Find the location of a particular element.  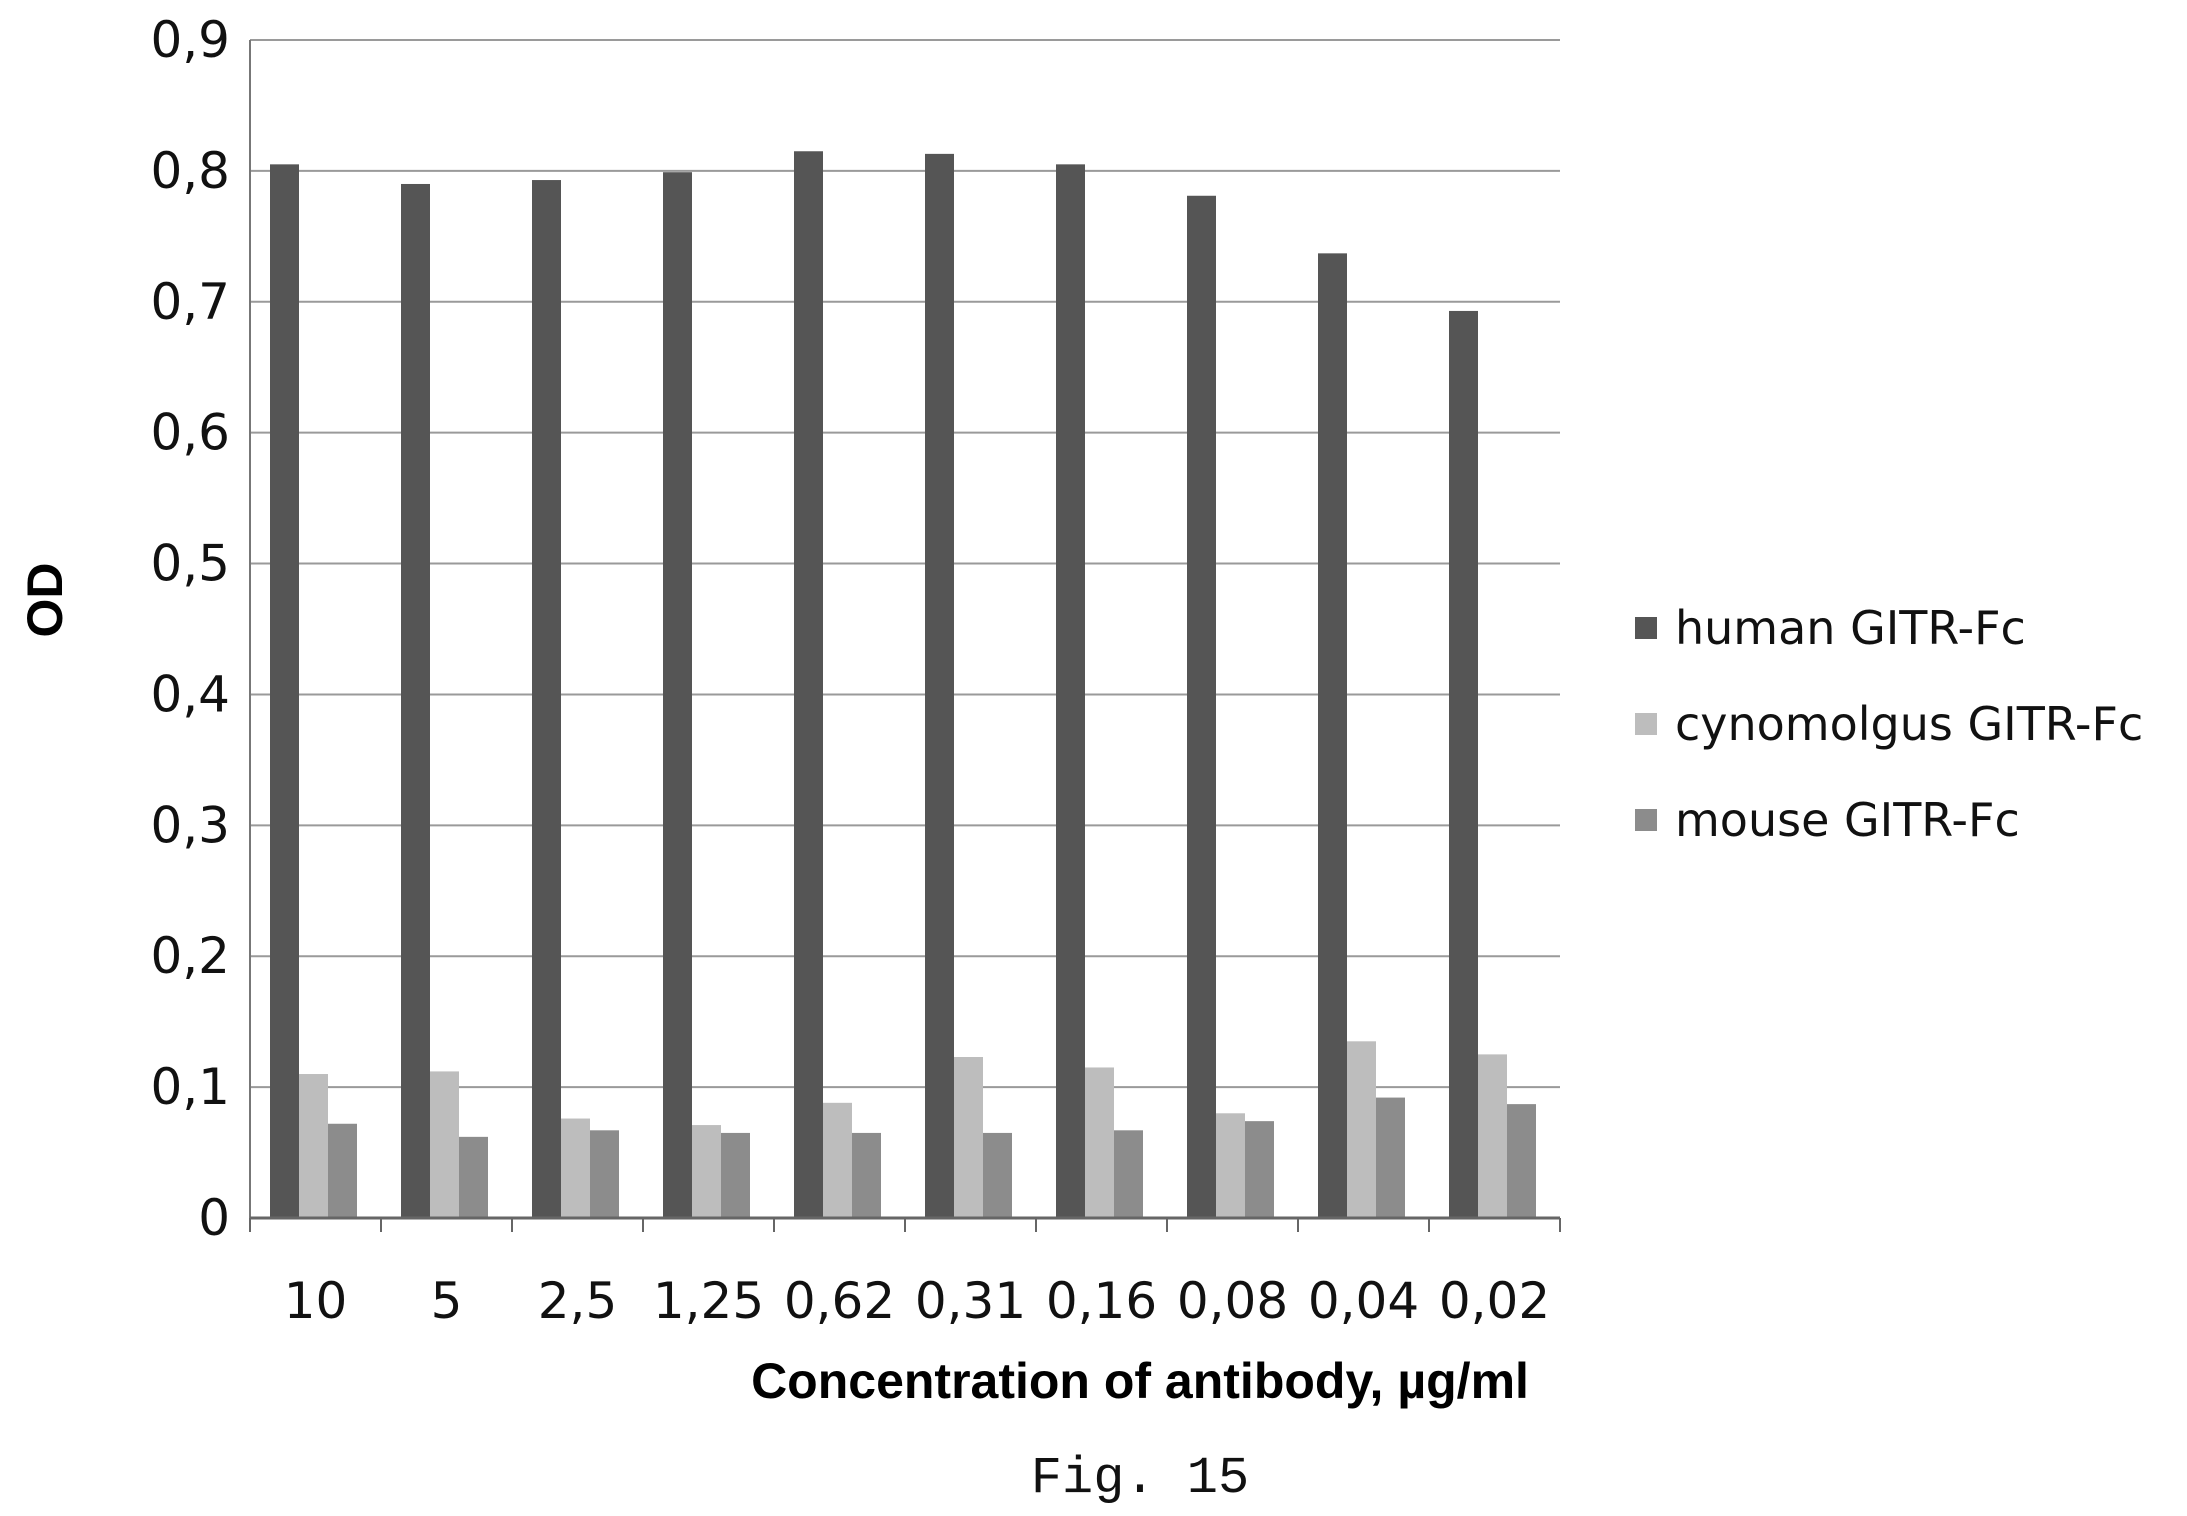

x-tick-label: 0,31 is located at coordinates (970, 1301).